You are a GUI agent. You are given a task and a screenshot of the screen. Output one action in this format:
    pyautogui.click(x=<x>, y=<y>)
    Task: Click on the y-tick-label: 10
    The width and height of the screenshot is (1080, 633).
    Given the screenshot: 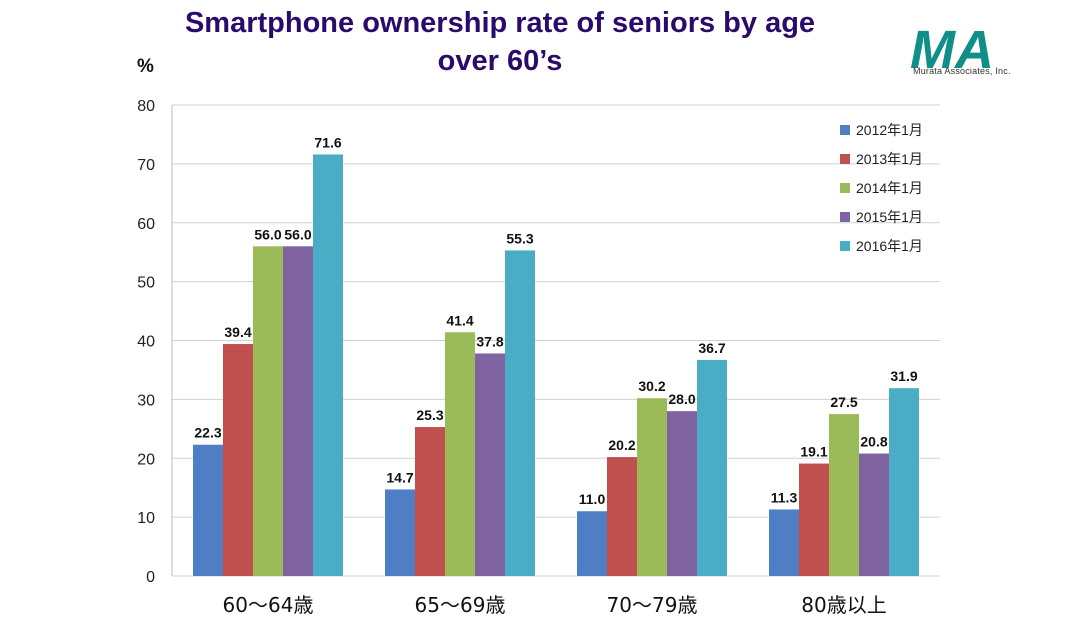 What is the action you would take?
    pyautogui.click(x=146, y=518)
    